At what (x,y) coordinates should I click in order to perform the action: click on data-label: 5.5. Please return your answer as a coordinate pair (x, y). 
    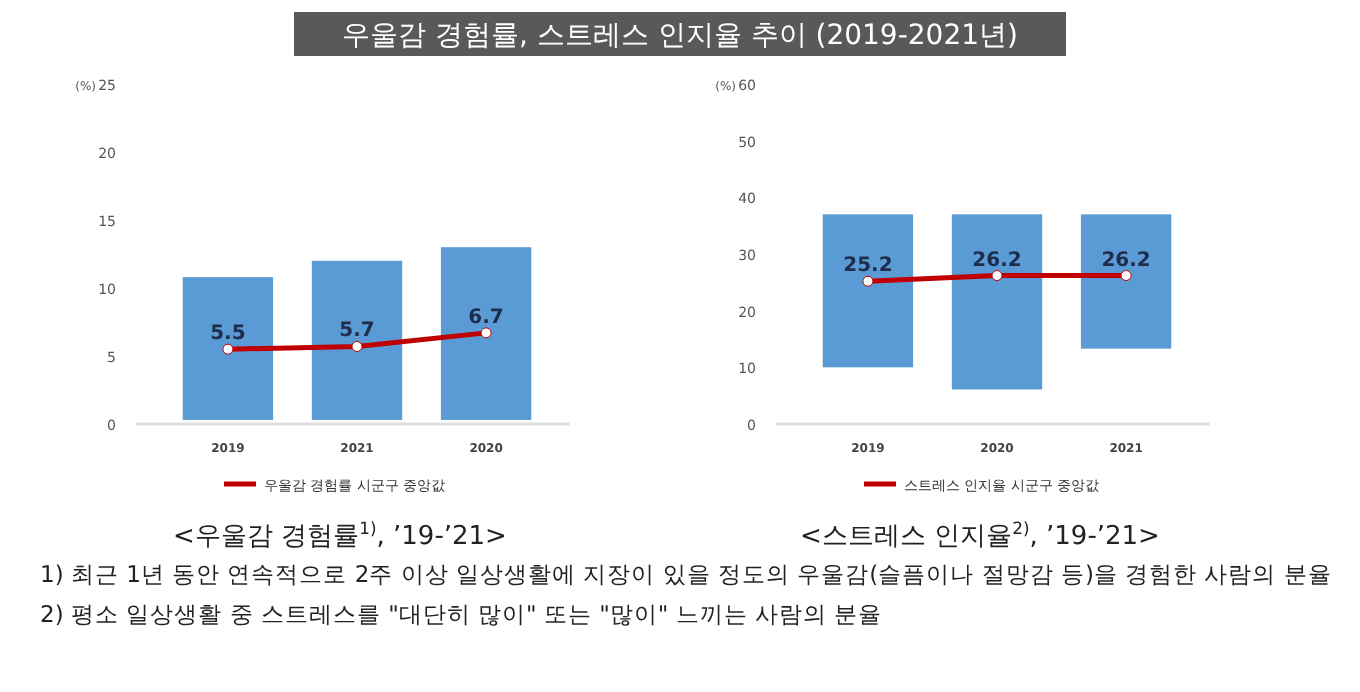
    Looking at the image, I should click on (228, 334).